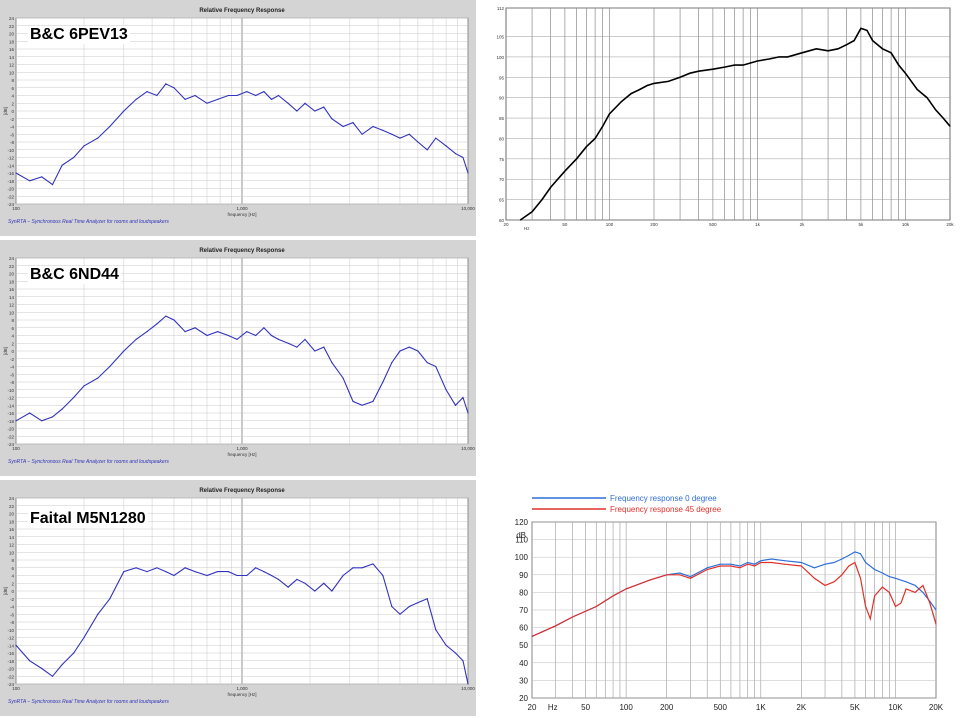 The image size is (960, 720). Describe the element at coordinates (12, 328) in the screenshot. I see `y-tick-label: 6` at that location.